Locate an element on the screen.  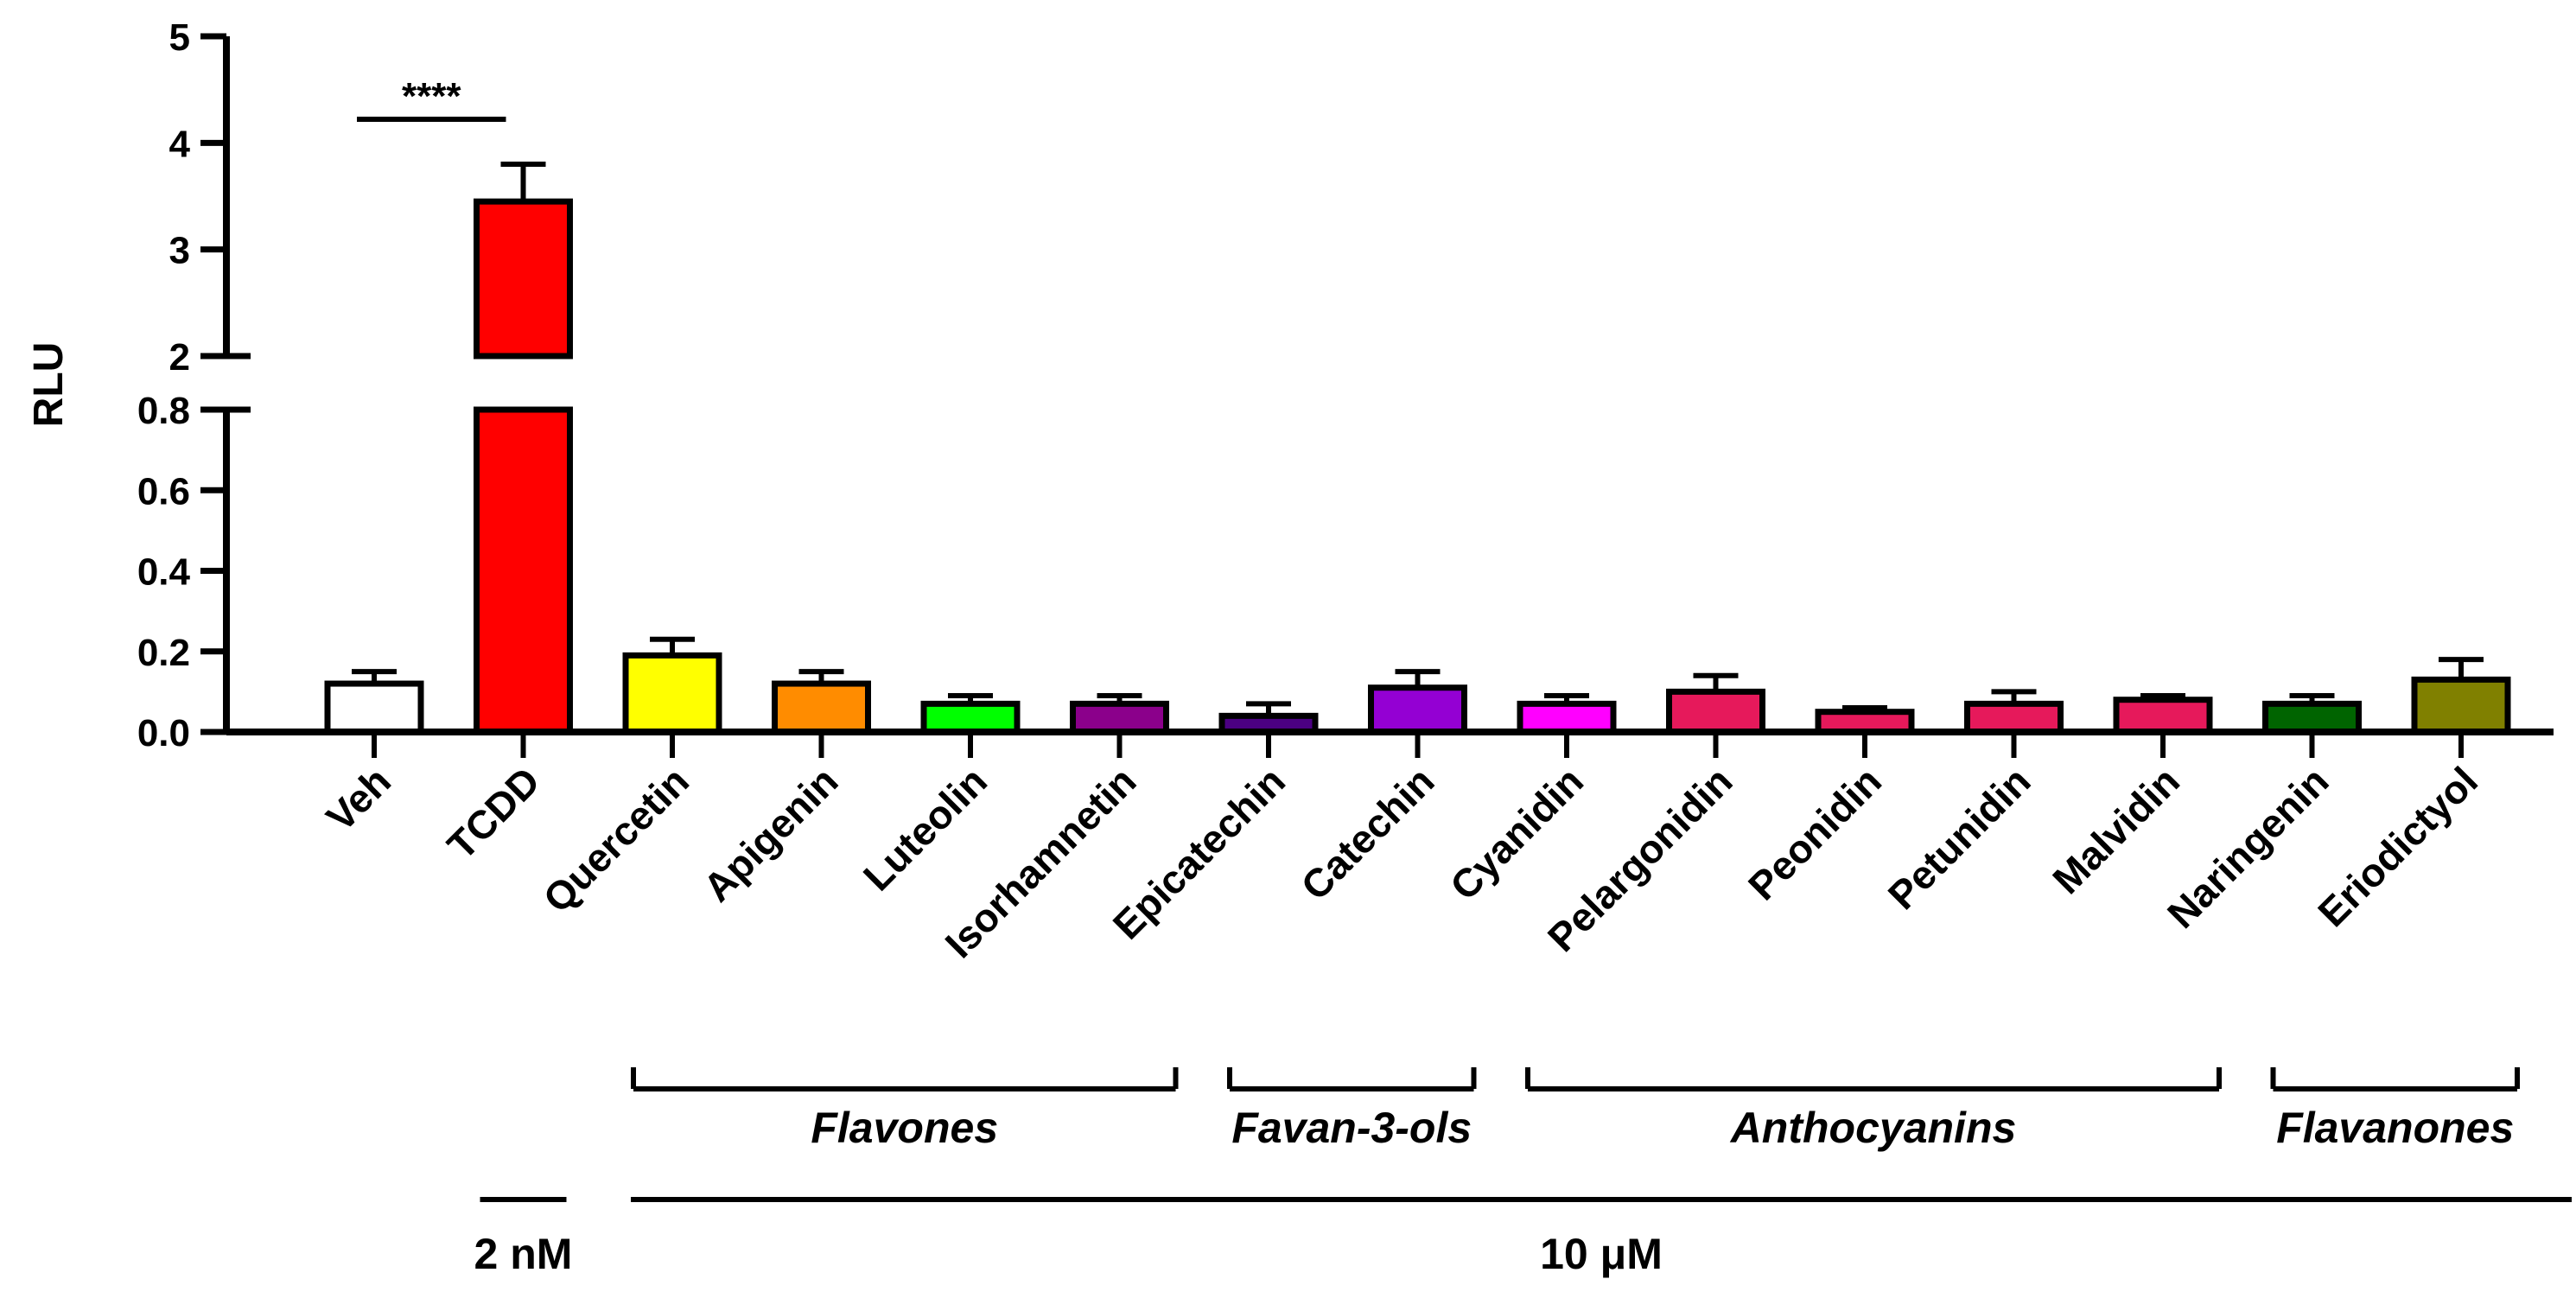
x-tick-label-veh: Veh is located at coordinates (358, 799).